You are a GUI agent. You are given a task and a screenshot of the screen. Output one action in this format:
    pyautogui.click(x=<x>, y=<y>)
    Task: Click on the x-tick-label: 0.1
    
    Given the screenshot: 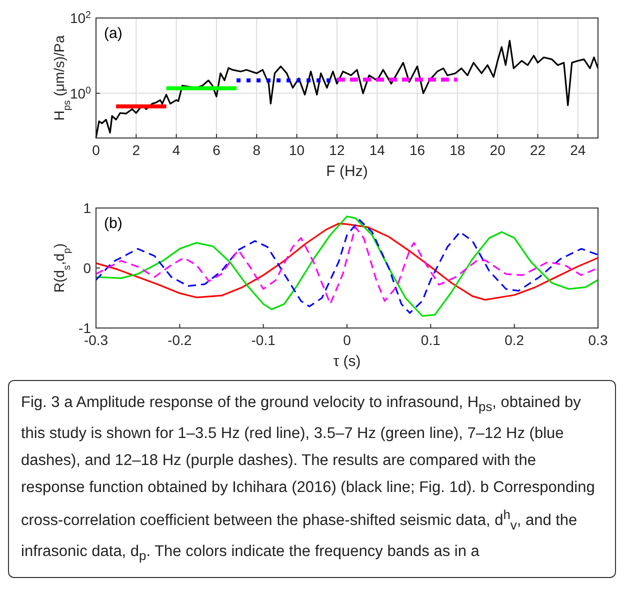 What is the action you would take?
    pyautogui.click(x=430, y=340)
    